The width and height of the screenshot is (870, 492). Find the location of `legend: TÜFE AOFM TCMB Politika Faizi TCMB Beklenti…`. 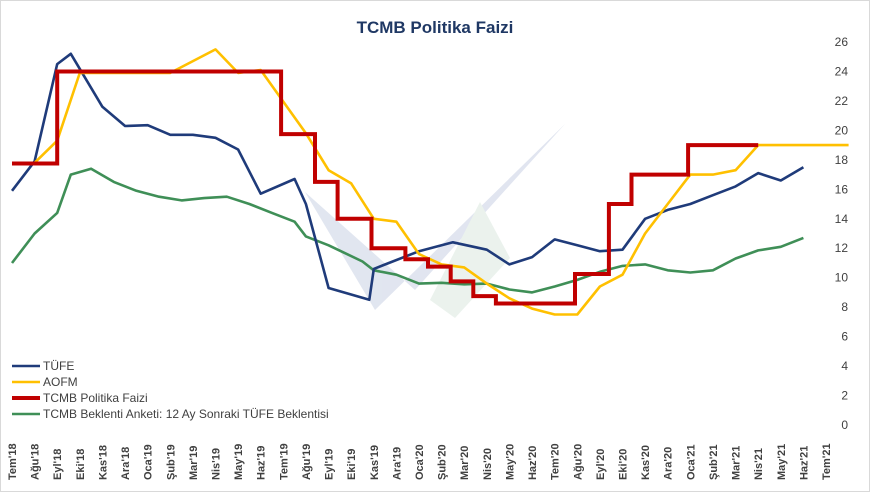

legend: TÜFE AOFM TCMB Politika Faizi TCMB Beklenti… is located at coordinates (170, 390).